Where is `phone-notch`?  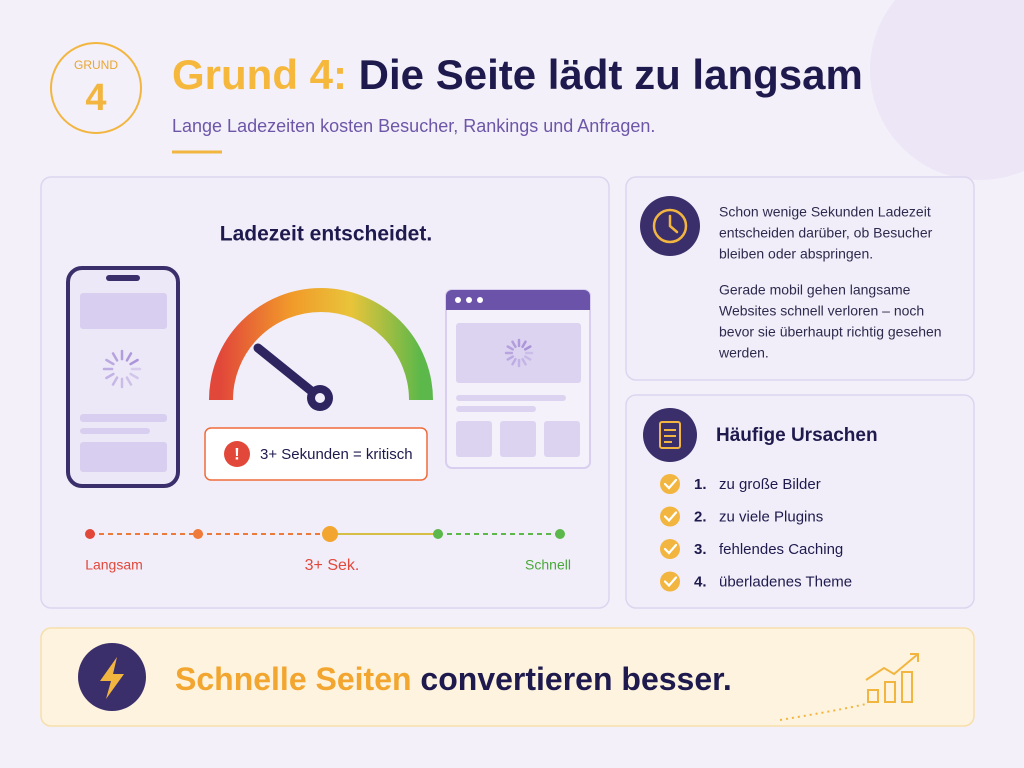
phone-notch is located at coordinates (123, 278).